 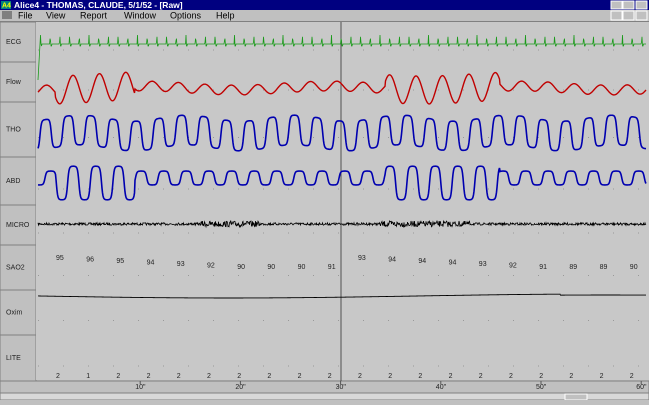 I want to click on window-title: Alice4 - THOMAS, CLAUDE, 5/1/52 - [Raw], so click(x=98, y=5).